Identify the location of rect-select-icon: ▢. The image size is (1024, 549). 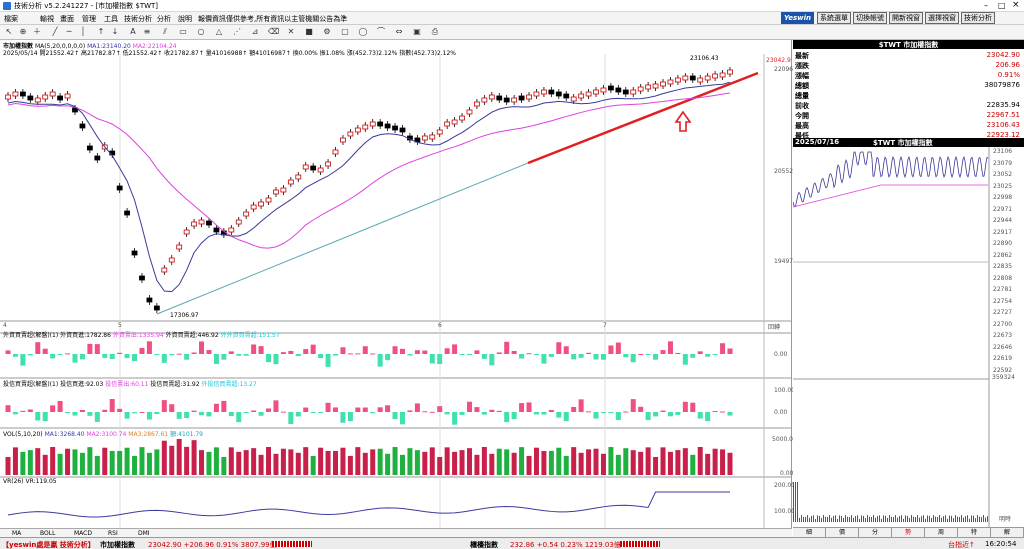
(345, 31).